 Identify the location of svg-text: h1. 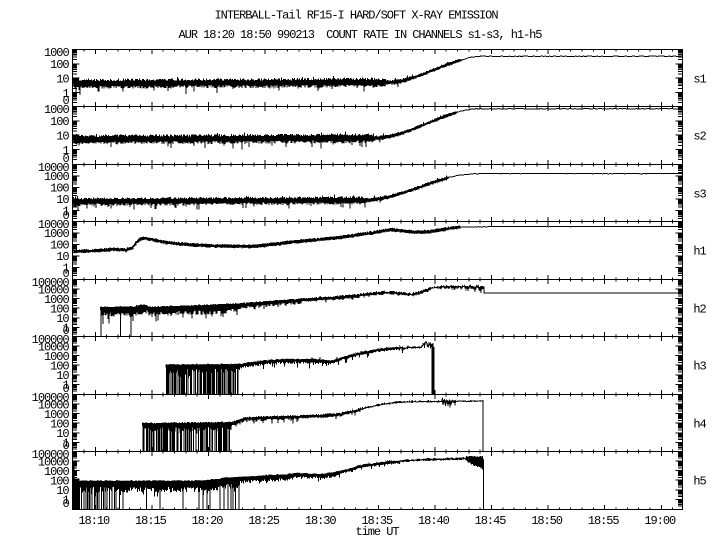
(699, 252).